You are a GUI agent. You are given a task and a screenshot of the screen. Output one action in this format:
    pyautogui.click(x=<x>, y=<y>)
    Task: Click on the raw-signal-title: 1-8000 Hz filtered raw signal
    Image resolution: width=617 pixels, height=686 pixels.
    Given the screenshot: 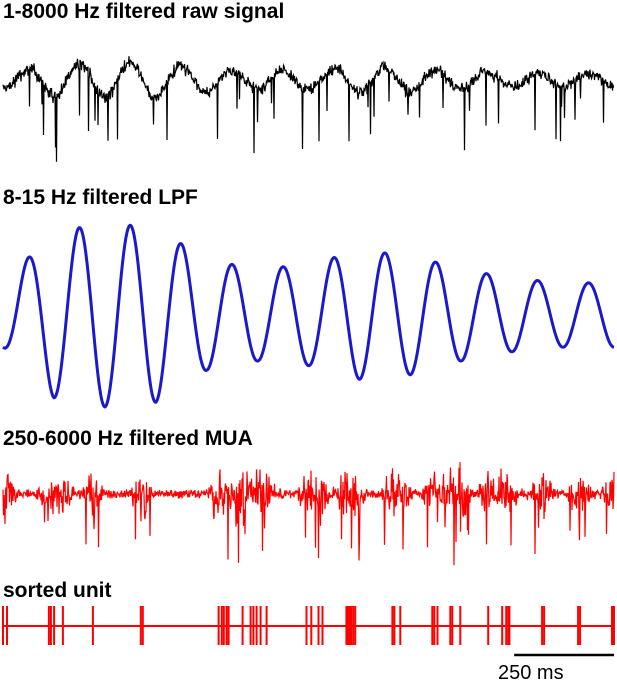 What is the action you would take?
    pyautogui.click(x=144, y=11)
    